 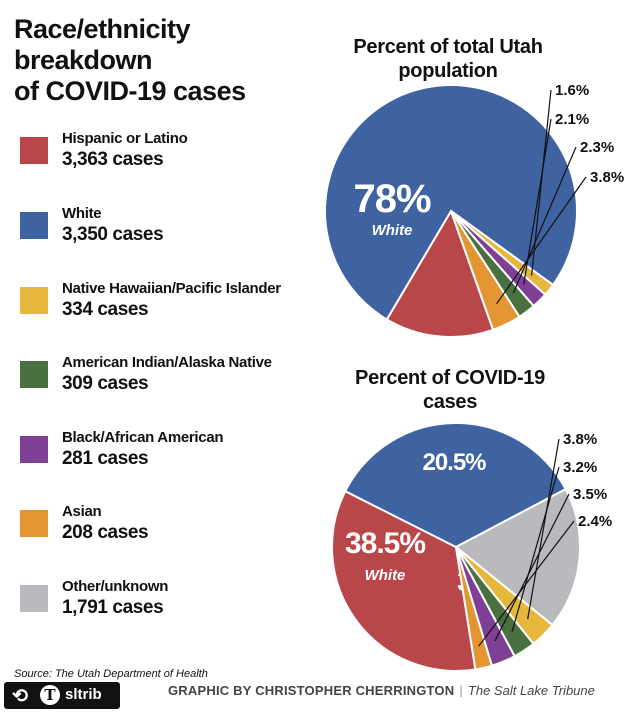 I want to click on legend-count: 208 cases, so click(x=105, y=532).